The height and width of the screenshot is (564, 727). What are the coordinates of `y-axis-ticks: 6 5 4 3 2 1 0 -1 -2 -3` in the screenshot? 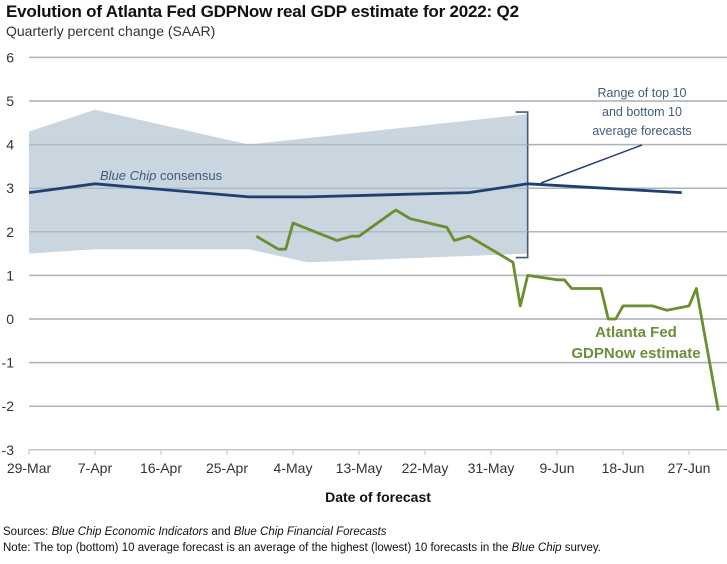 It's located at (8, 253).